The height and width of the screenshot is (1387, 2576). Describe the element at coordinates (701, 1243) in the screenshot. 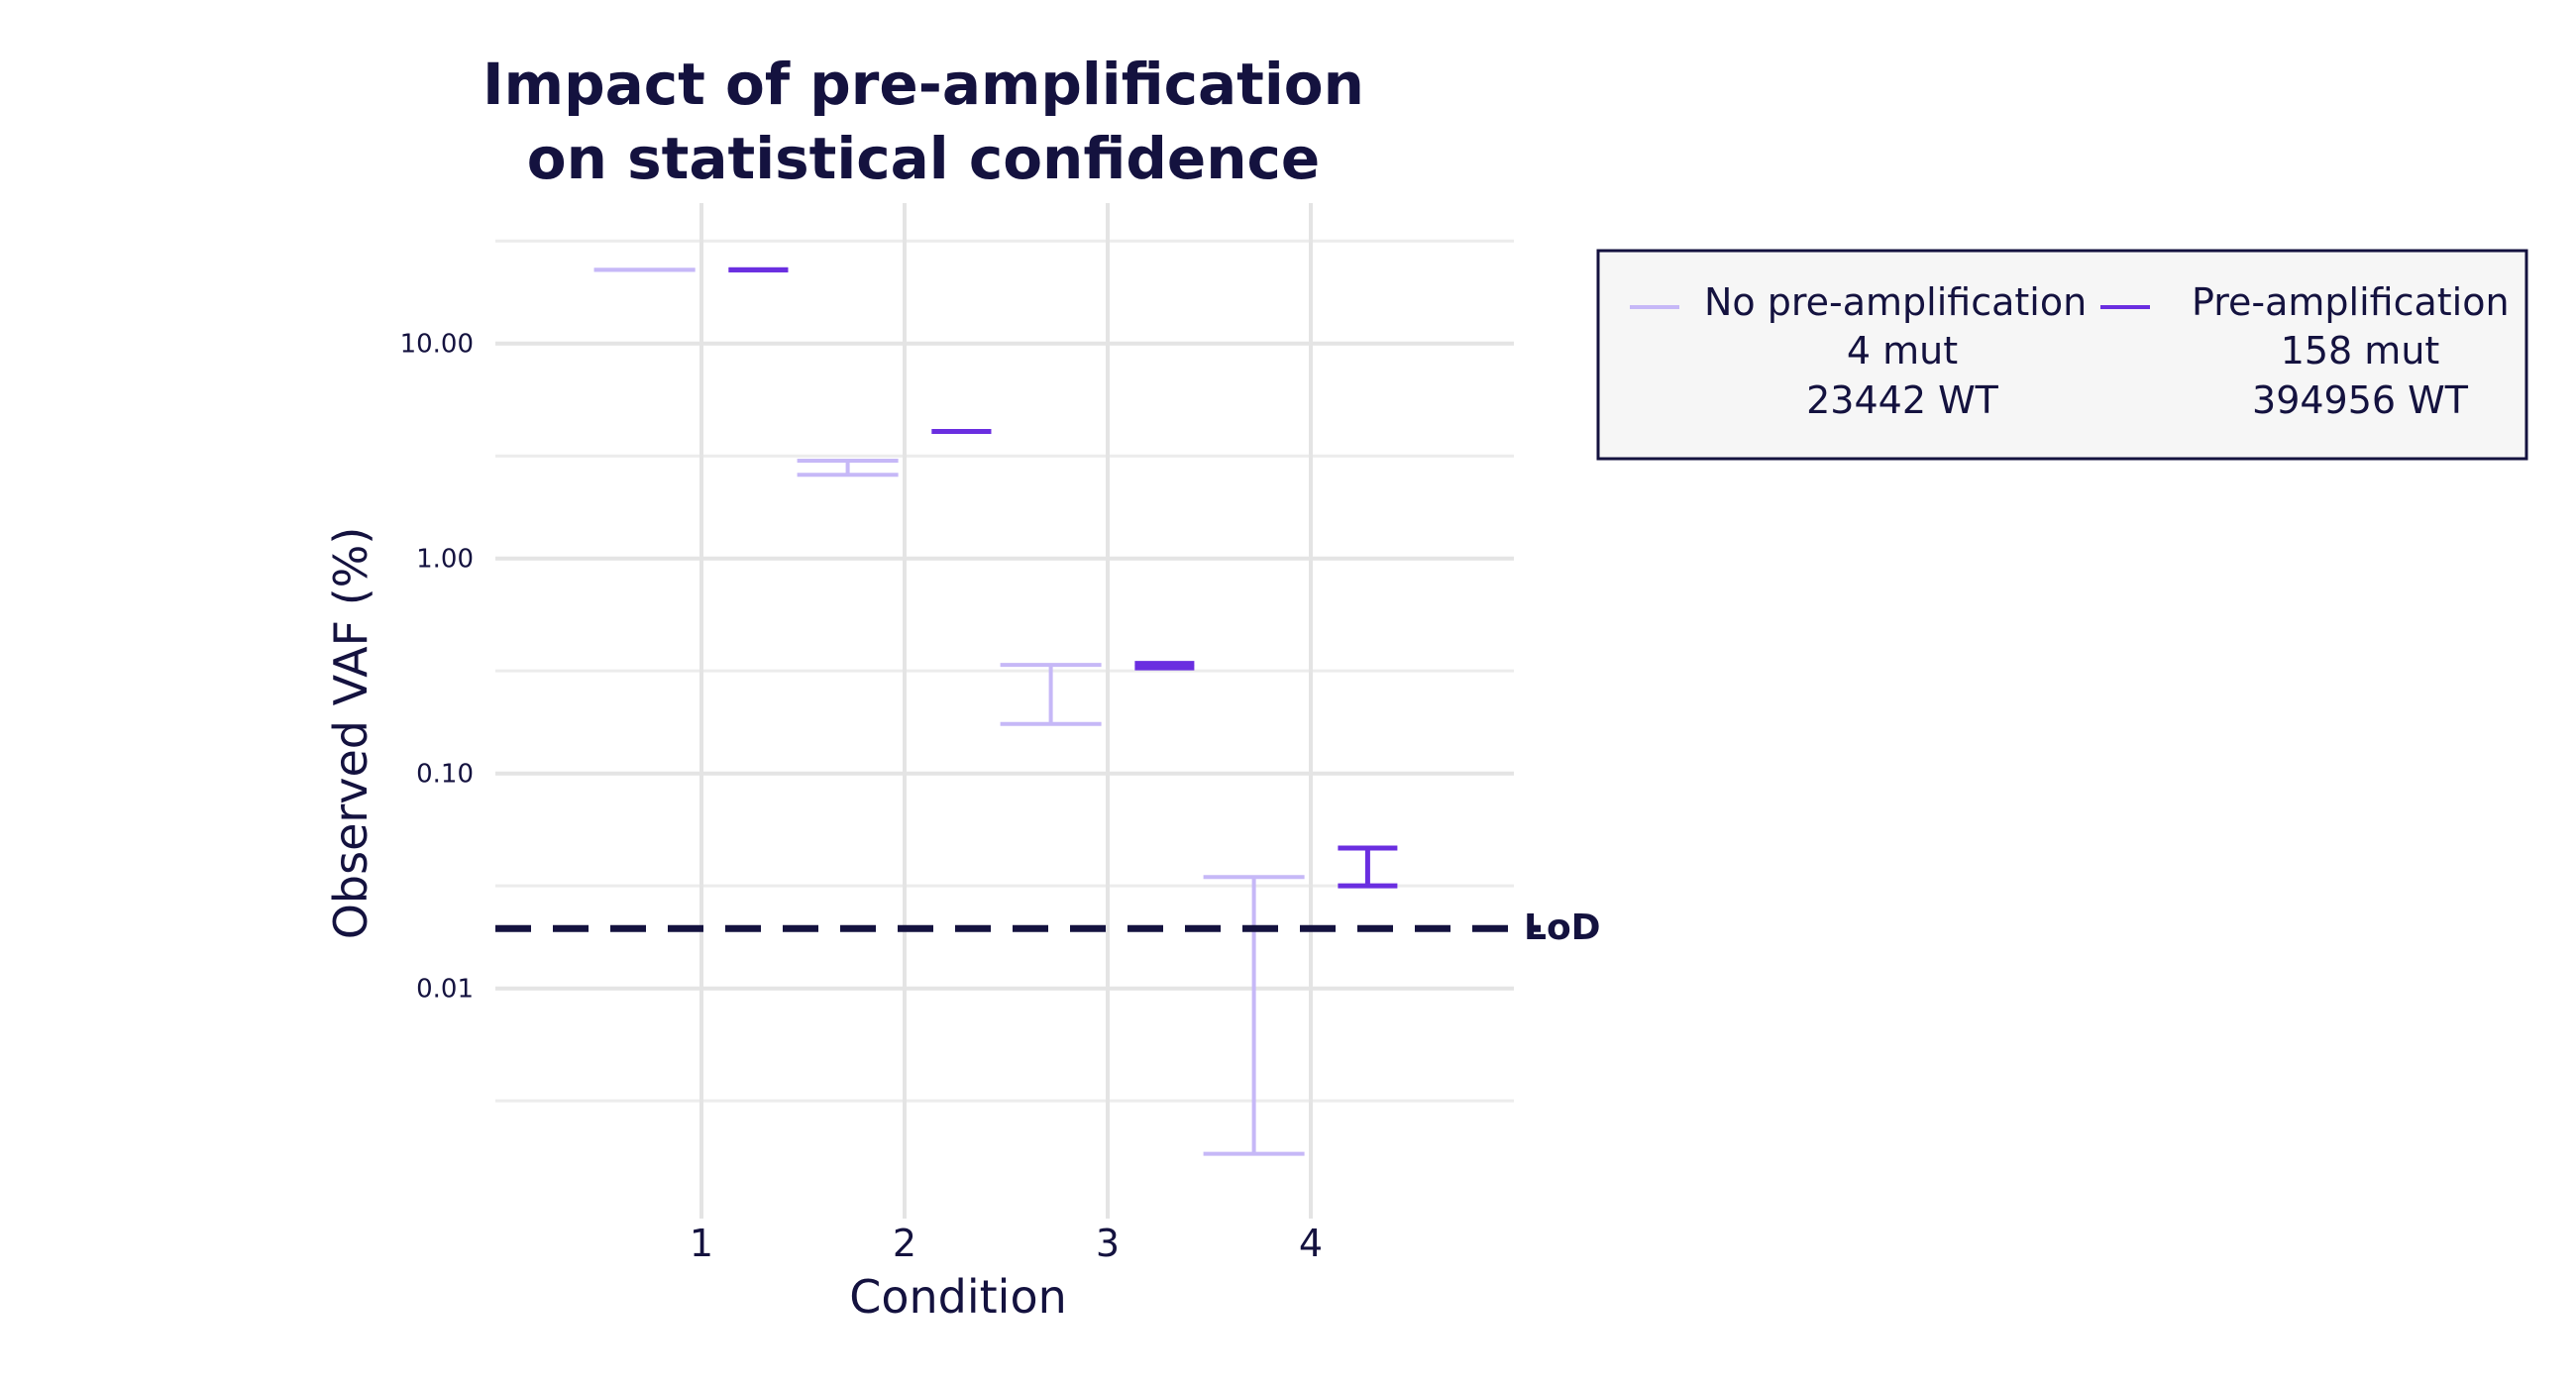

I see `x-tick-label: 1` at that location.